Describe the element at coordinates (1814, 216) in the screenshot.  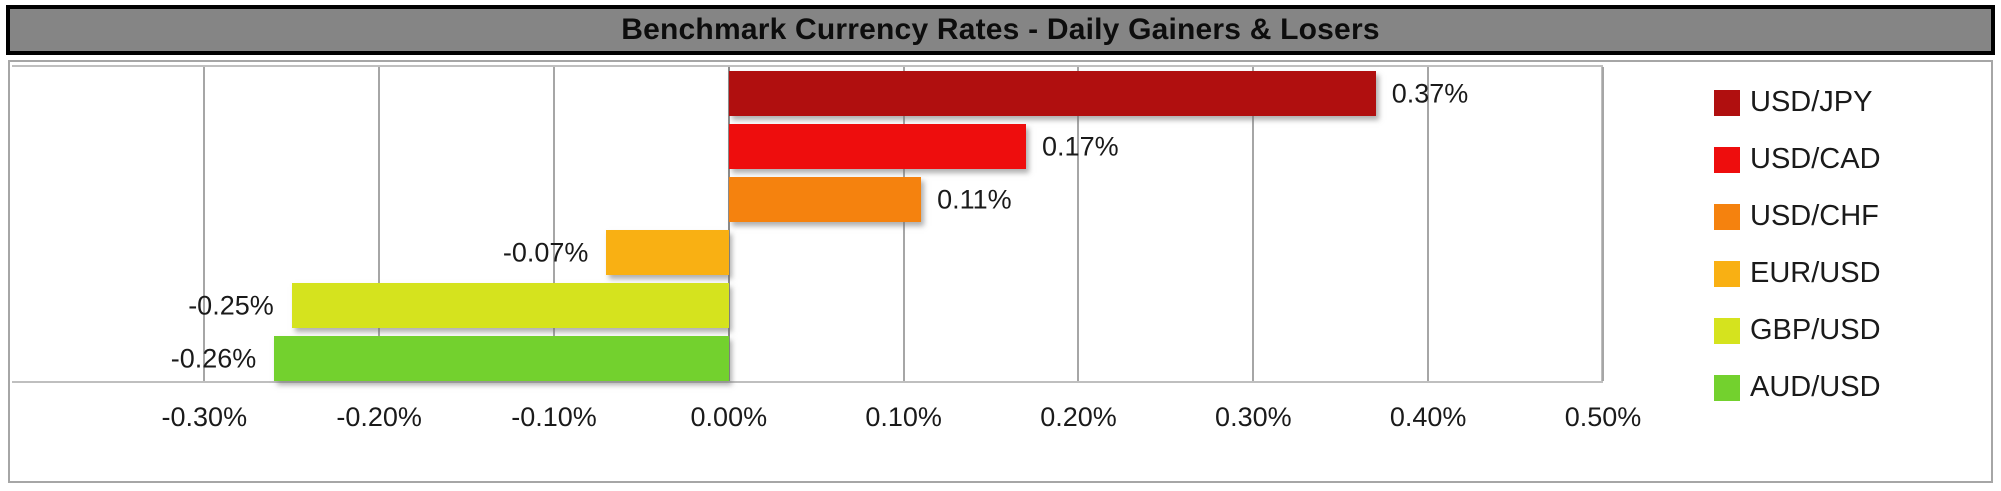
I see `legend-label: USD/CHF` at that location.